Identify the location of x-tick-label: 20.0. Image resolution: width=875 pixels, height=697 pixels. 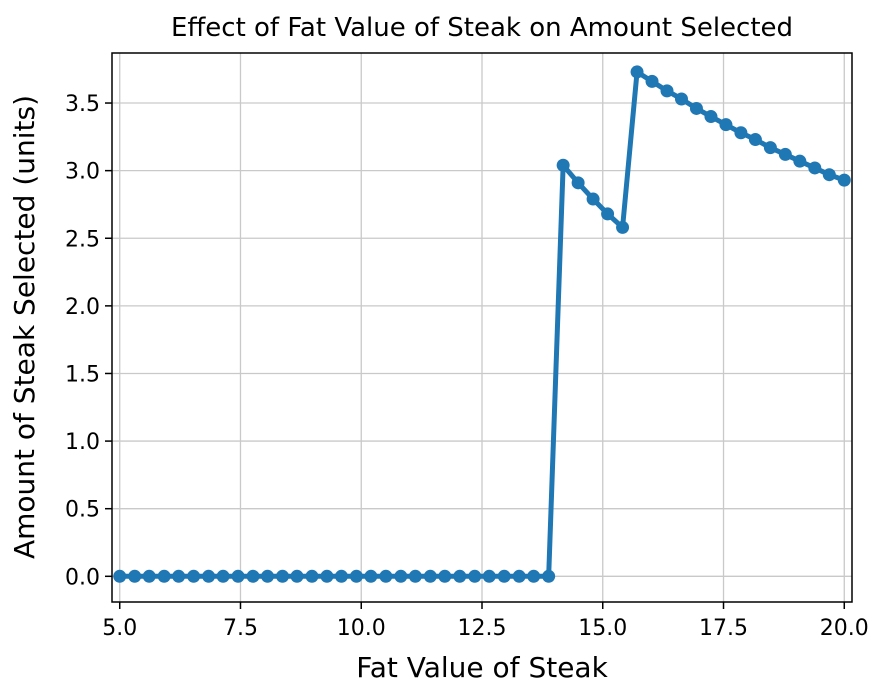
(844, 628).